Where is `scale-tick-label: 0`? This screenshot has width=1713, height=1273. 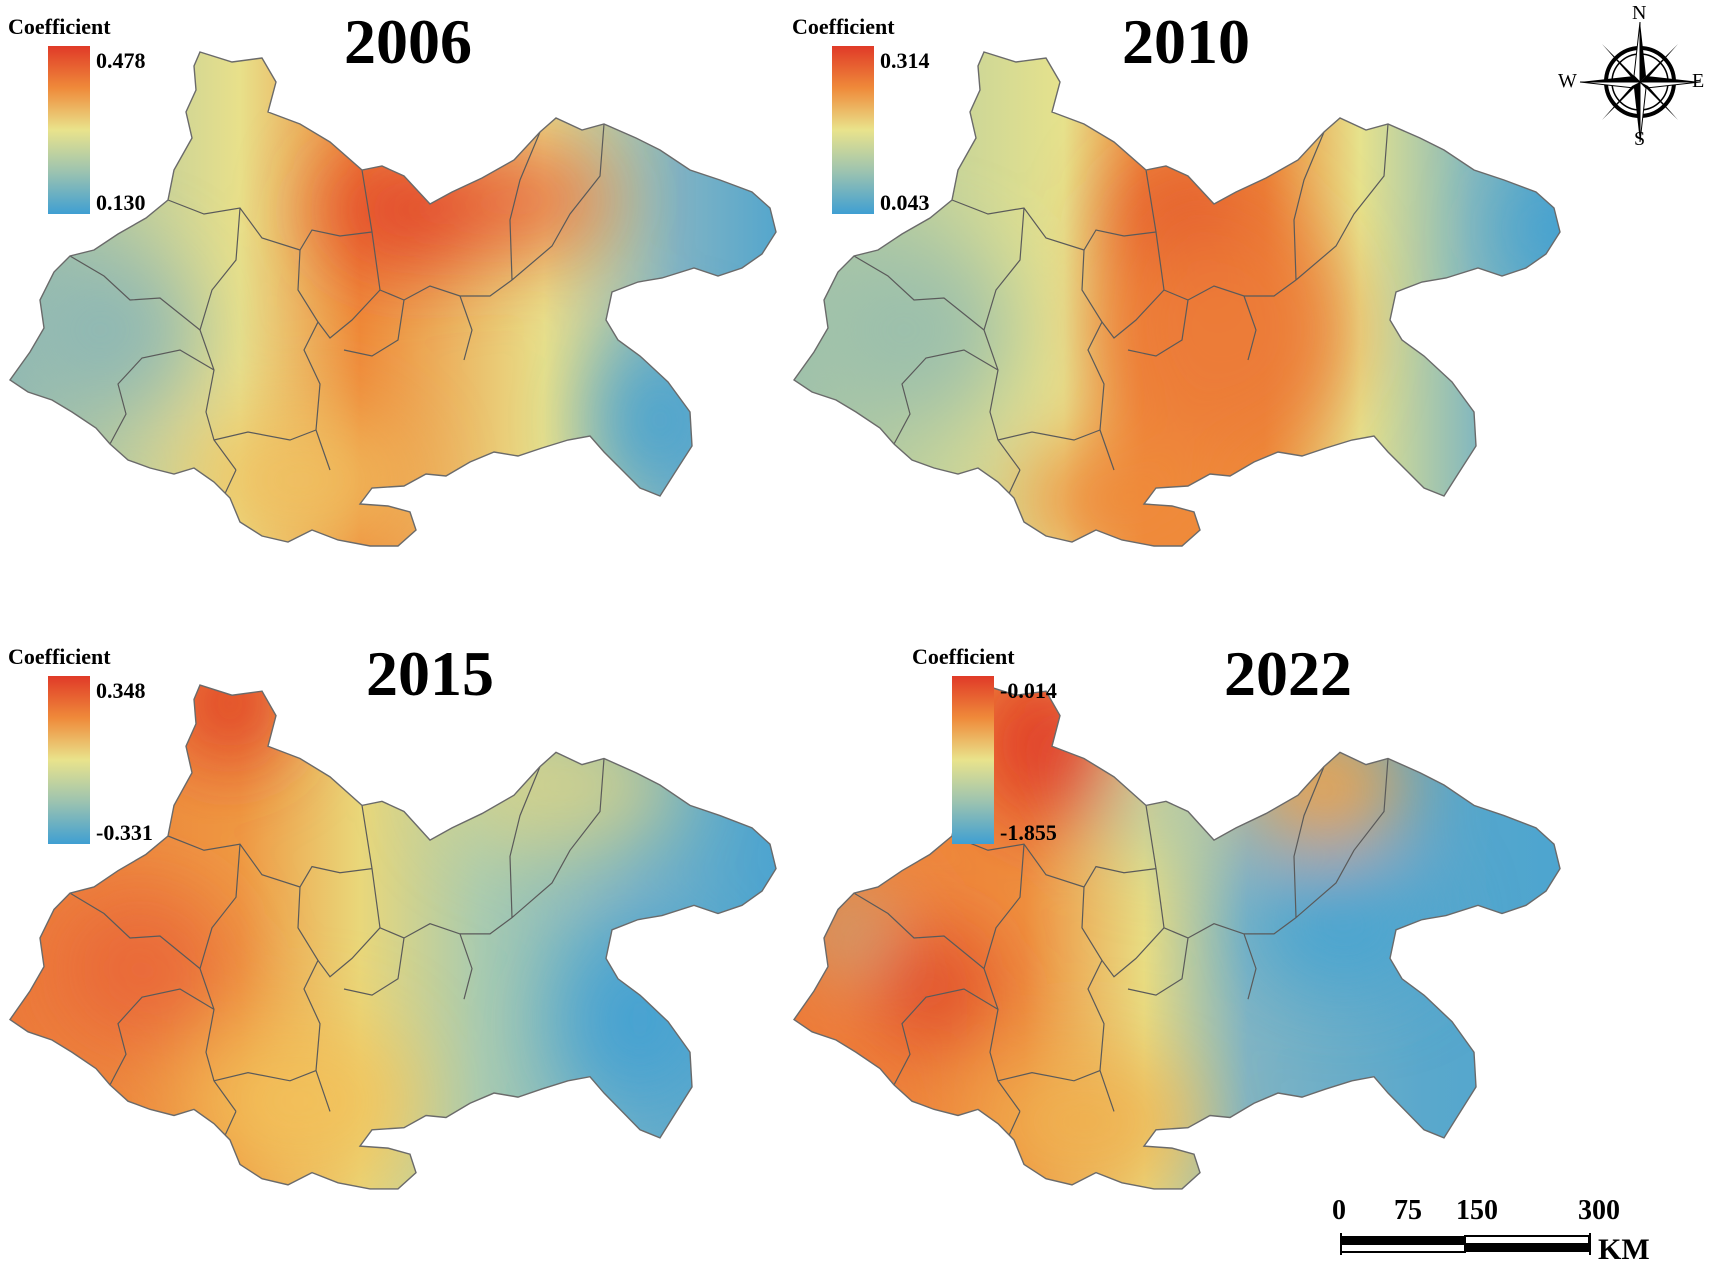
scale-tick-label: 0 is located at coordinates (1339, 1210).